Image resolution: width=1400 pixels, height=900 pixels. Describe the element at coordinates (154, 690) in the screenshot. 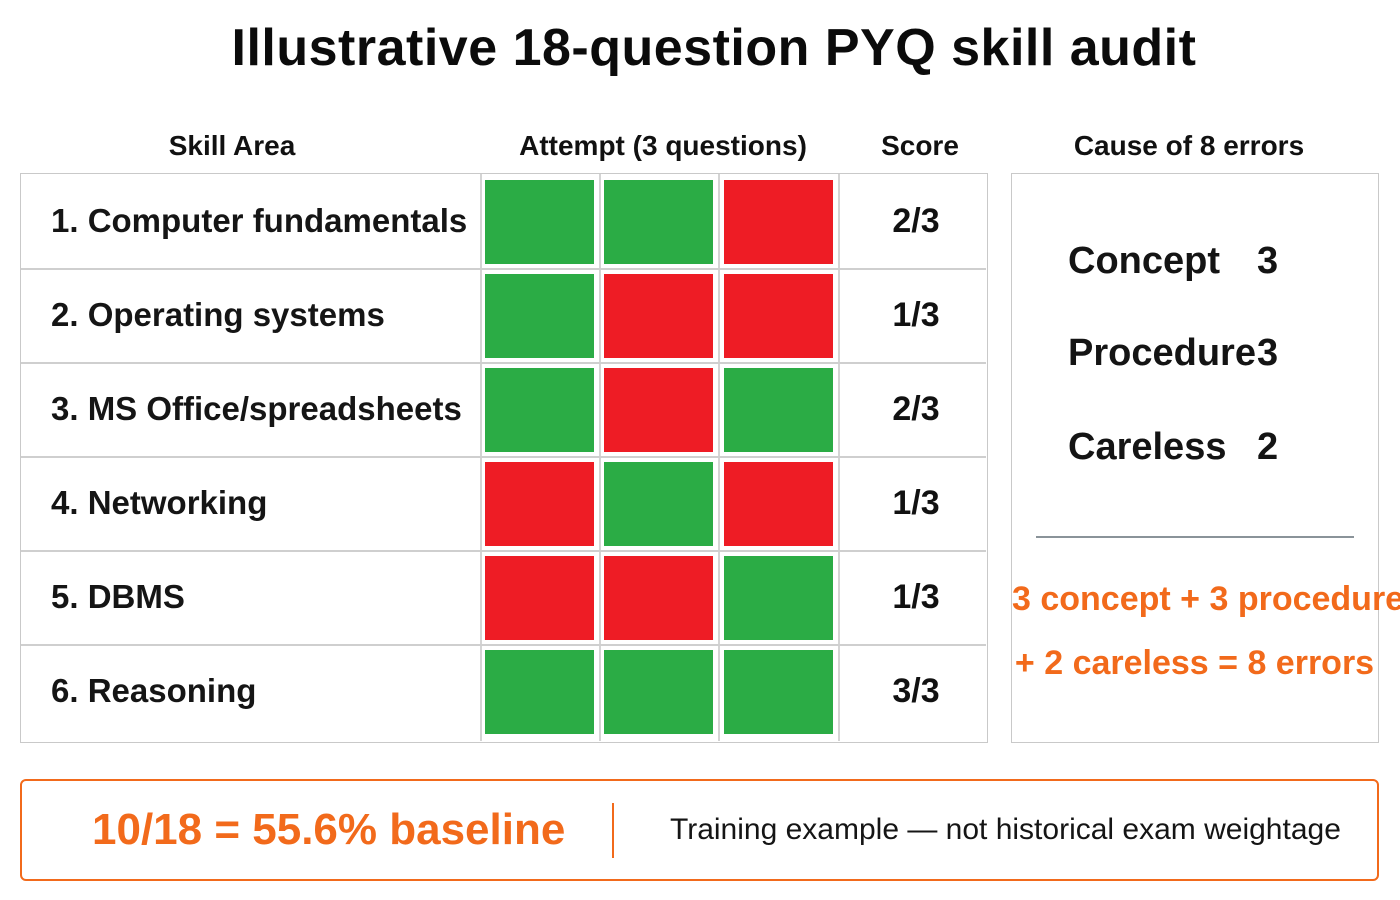

I see `skill-label: 6. Reasoning` at that location.